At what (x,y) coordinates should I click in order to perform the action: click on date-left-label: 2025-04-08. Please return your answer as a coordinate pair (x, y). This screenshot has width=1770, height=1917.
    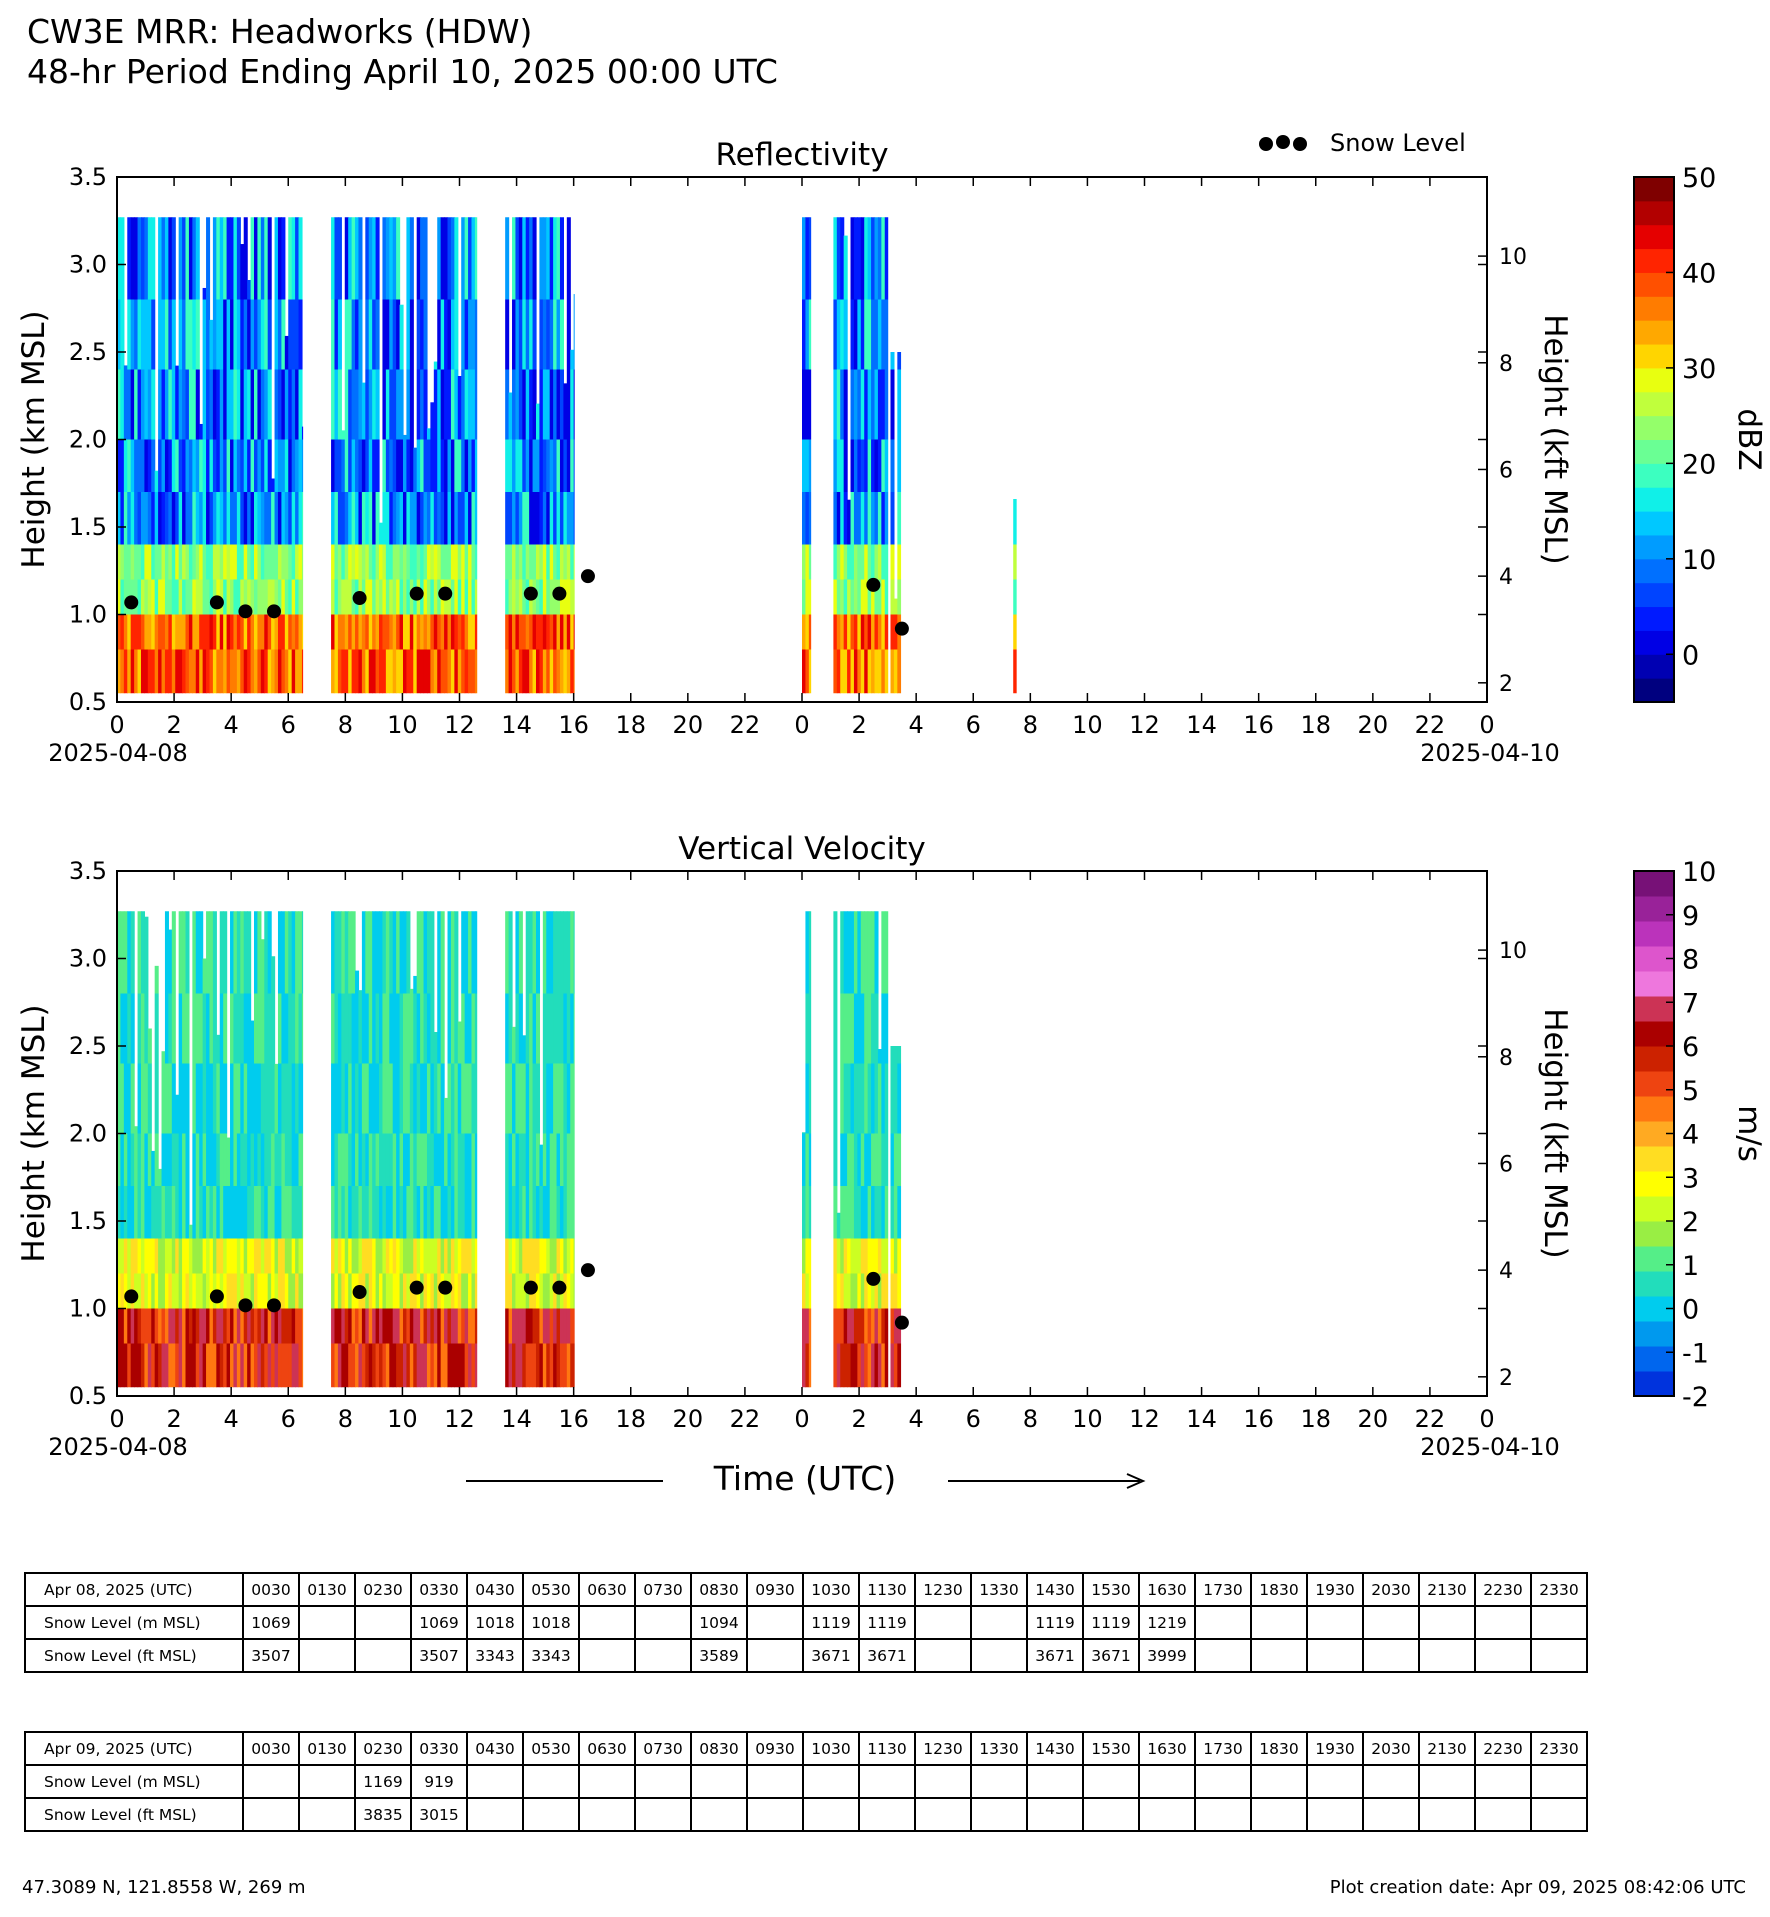
    Looking at the image, I should click on (117, 753).